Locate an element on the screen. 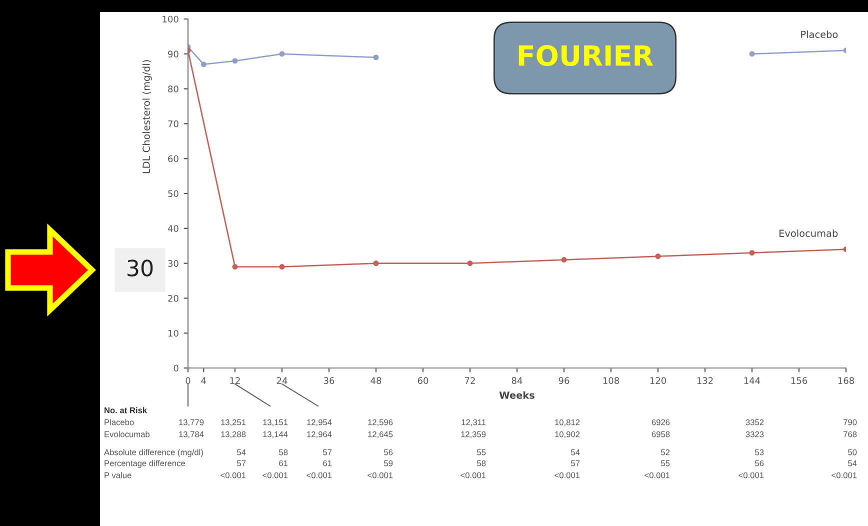 This screenshot has height=526, width=868. x-tick-label: 120 is located at coordinates (658, 380).